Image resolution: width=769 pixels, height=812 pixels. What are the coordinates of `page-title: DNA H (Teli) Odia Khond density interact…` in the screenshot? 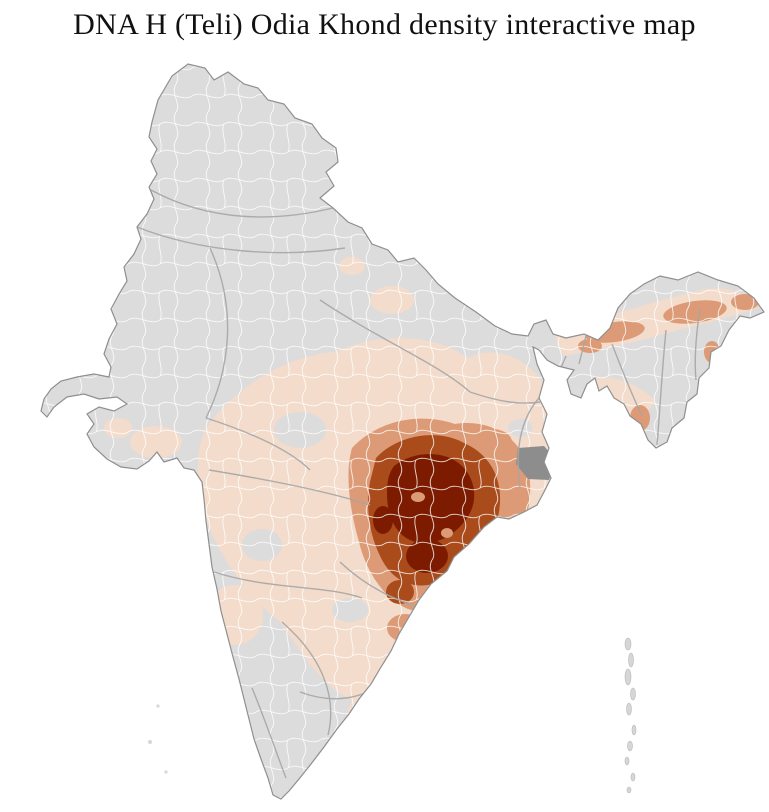 It's located at (384, 24).